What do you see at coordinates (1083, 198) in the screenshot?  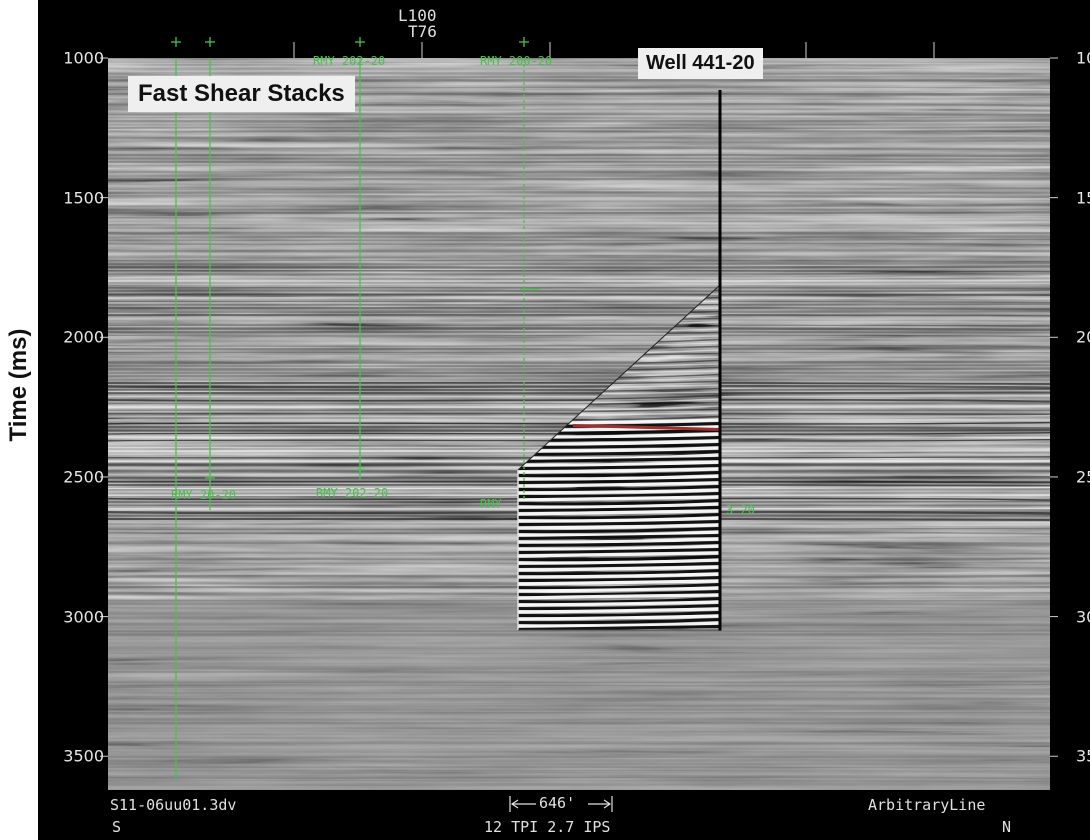 I see `y-tick-label-right: 1500` at bounding box center [1083, 198].